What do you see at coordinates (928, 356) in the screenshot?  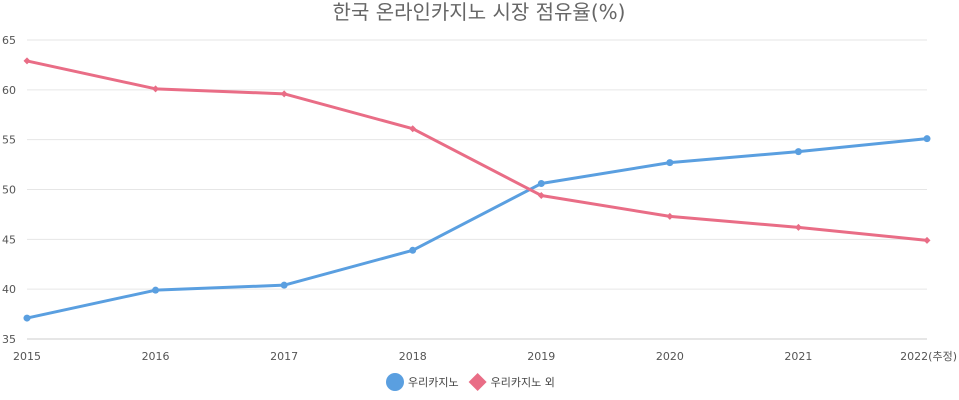 I see `x-tick-label: 2022(추정)` at bounding box center [928, 356].